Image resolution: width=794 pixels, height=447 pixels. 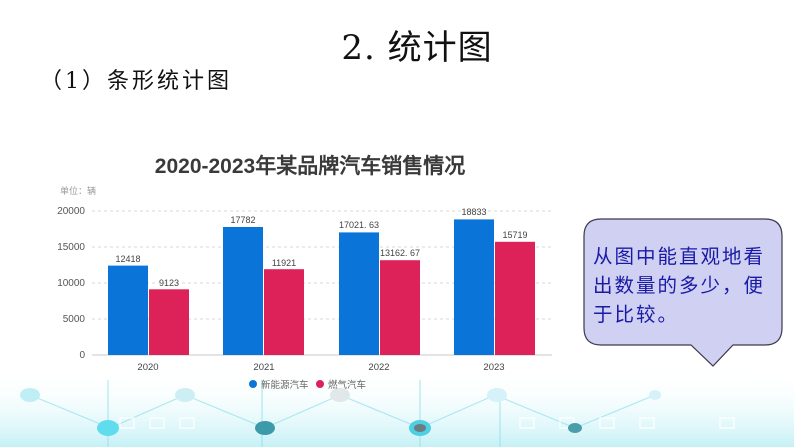 I want to click on svg-text: 11921, so click(x=284, y=263).